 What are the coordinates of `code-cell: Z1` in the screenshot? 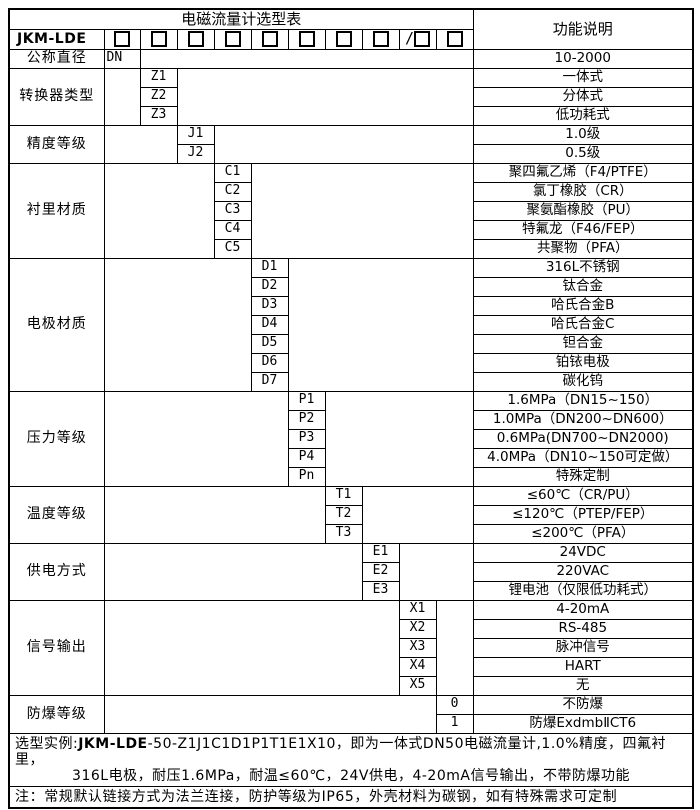 It's located at (158, 77).